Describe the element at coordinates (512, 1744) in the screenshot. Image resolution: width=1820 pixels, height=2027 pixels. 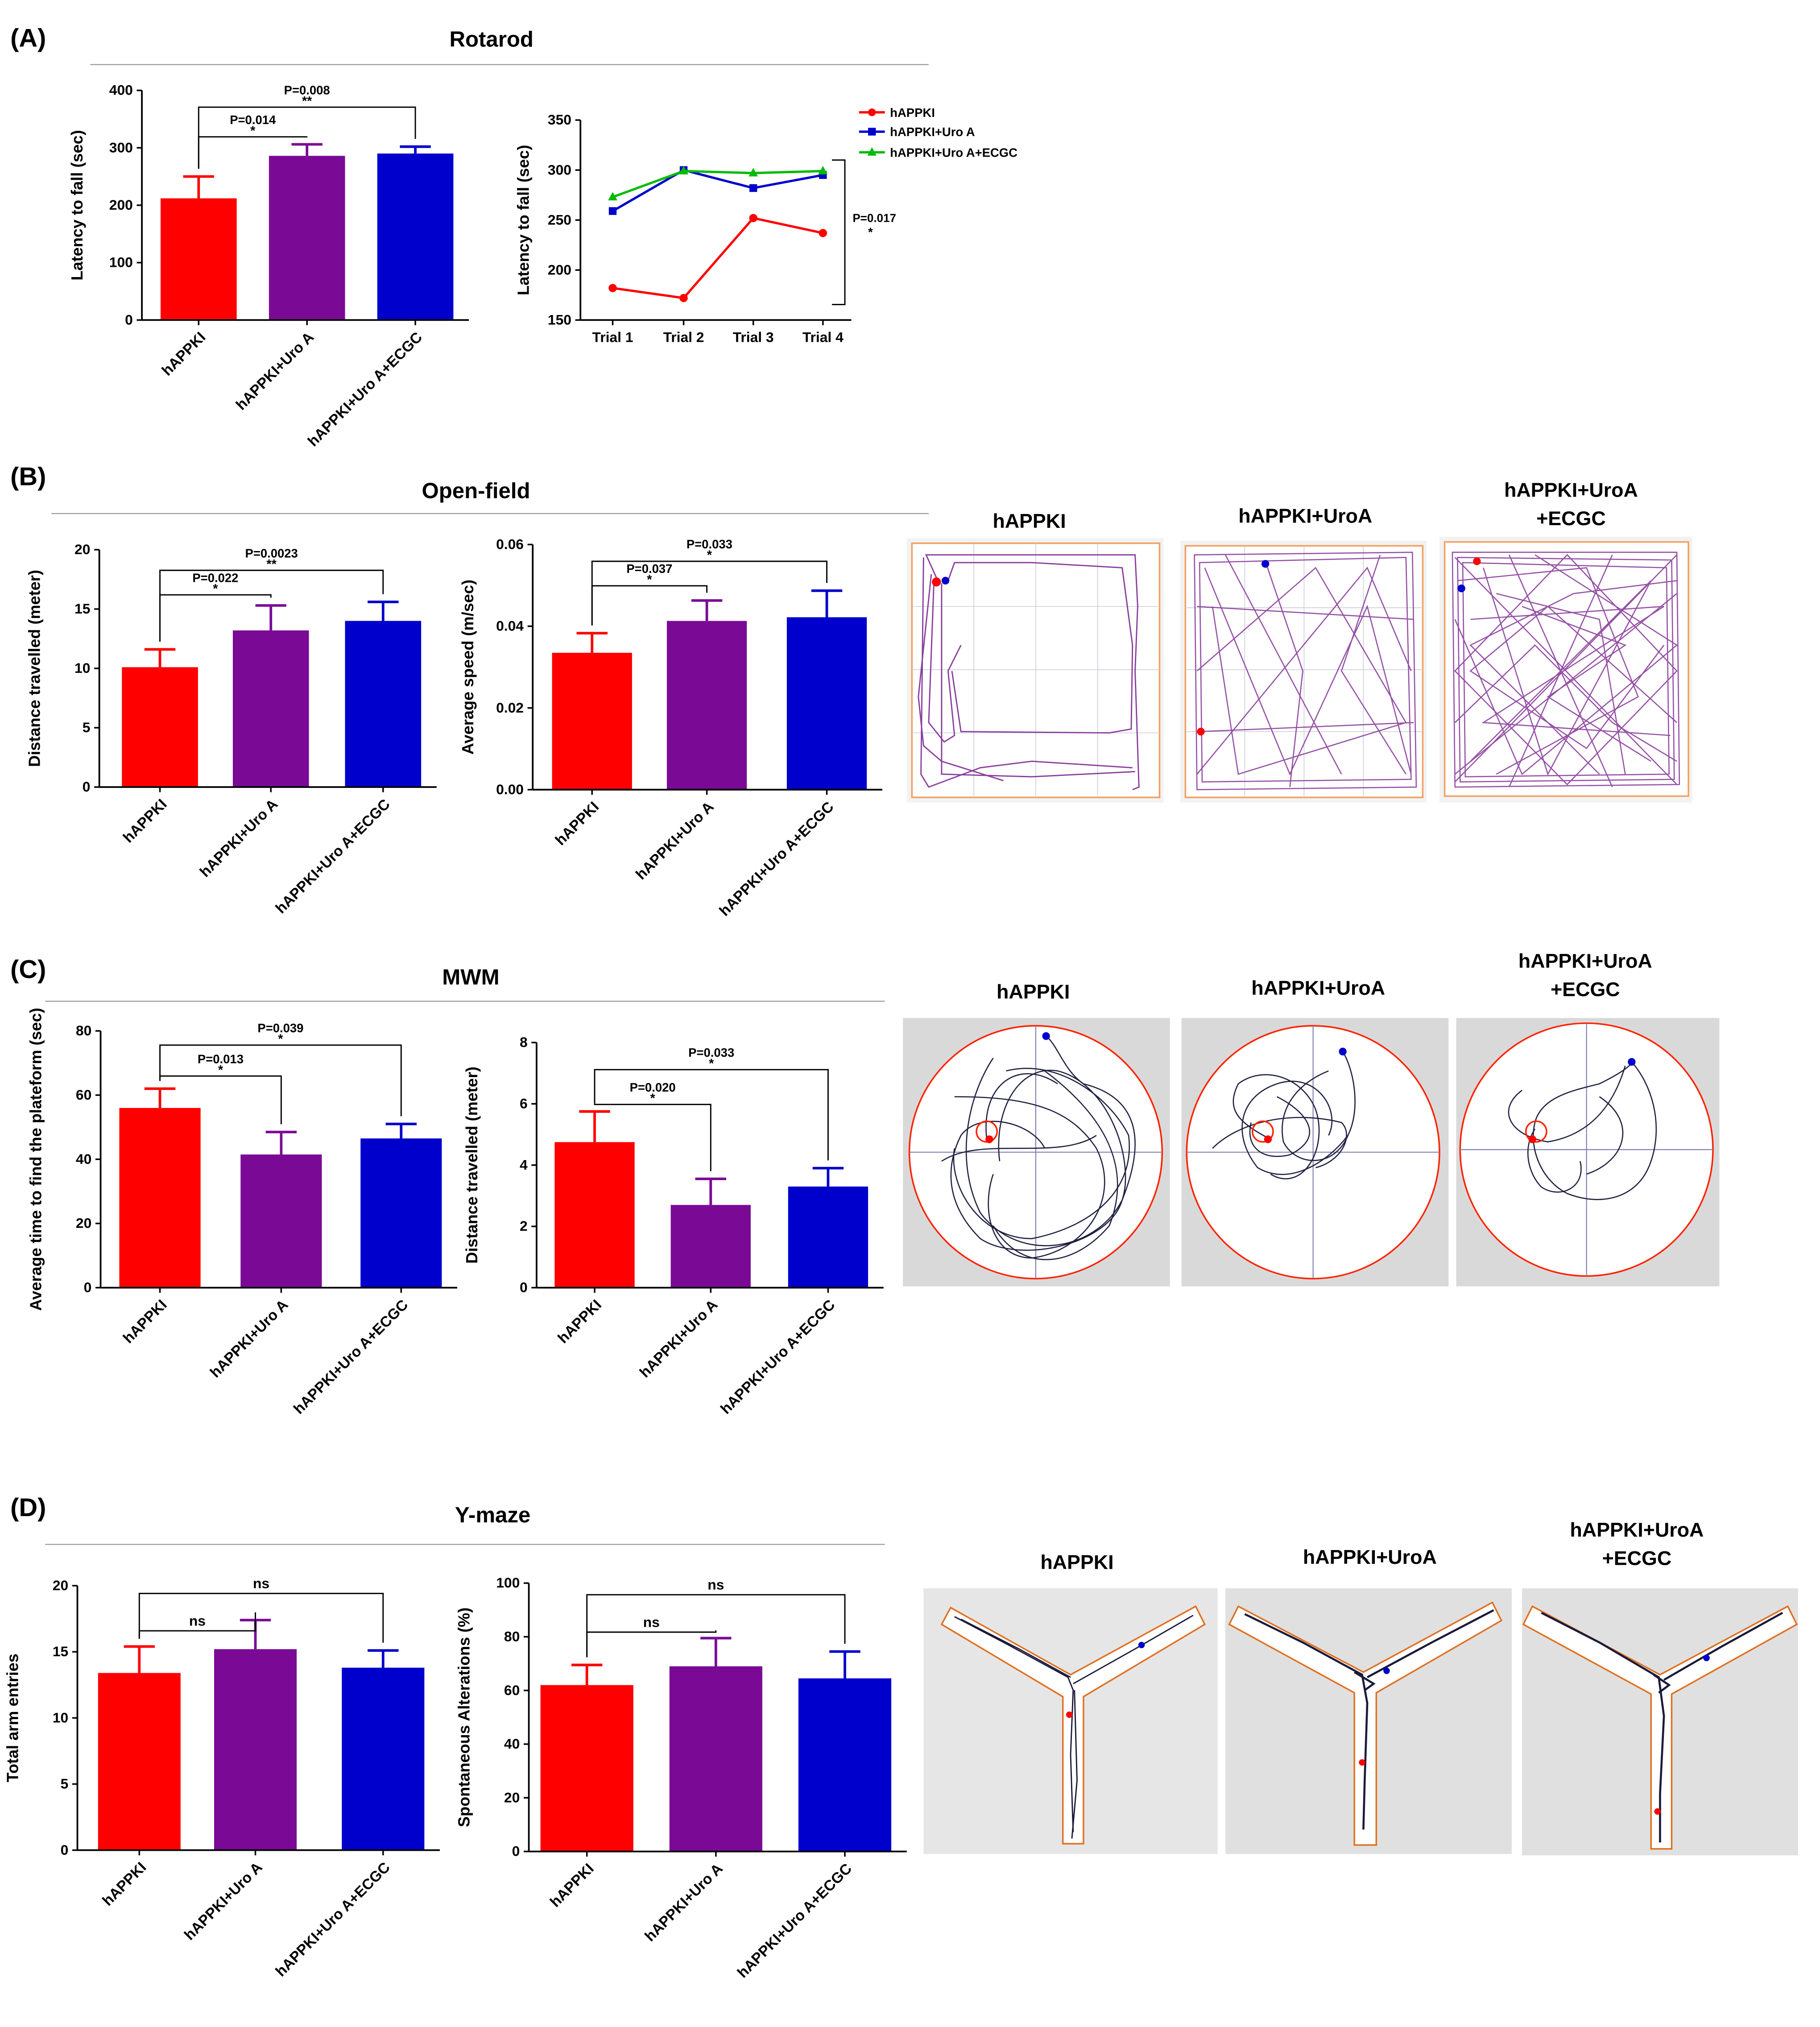
I see `y-tick-label: 40` at that location.